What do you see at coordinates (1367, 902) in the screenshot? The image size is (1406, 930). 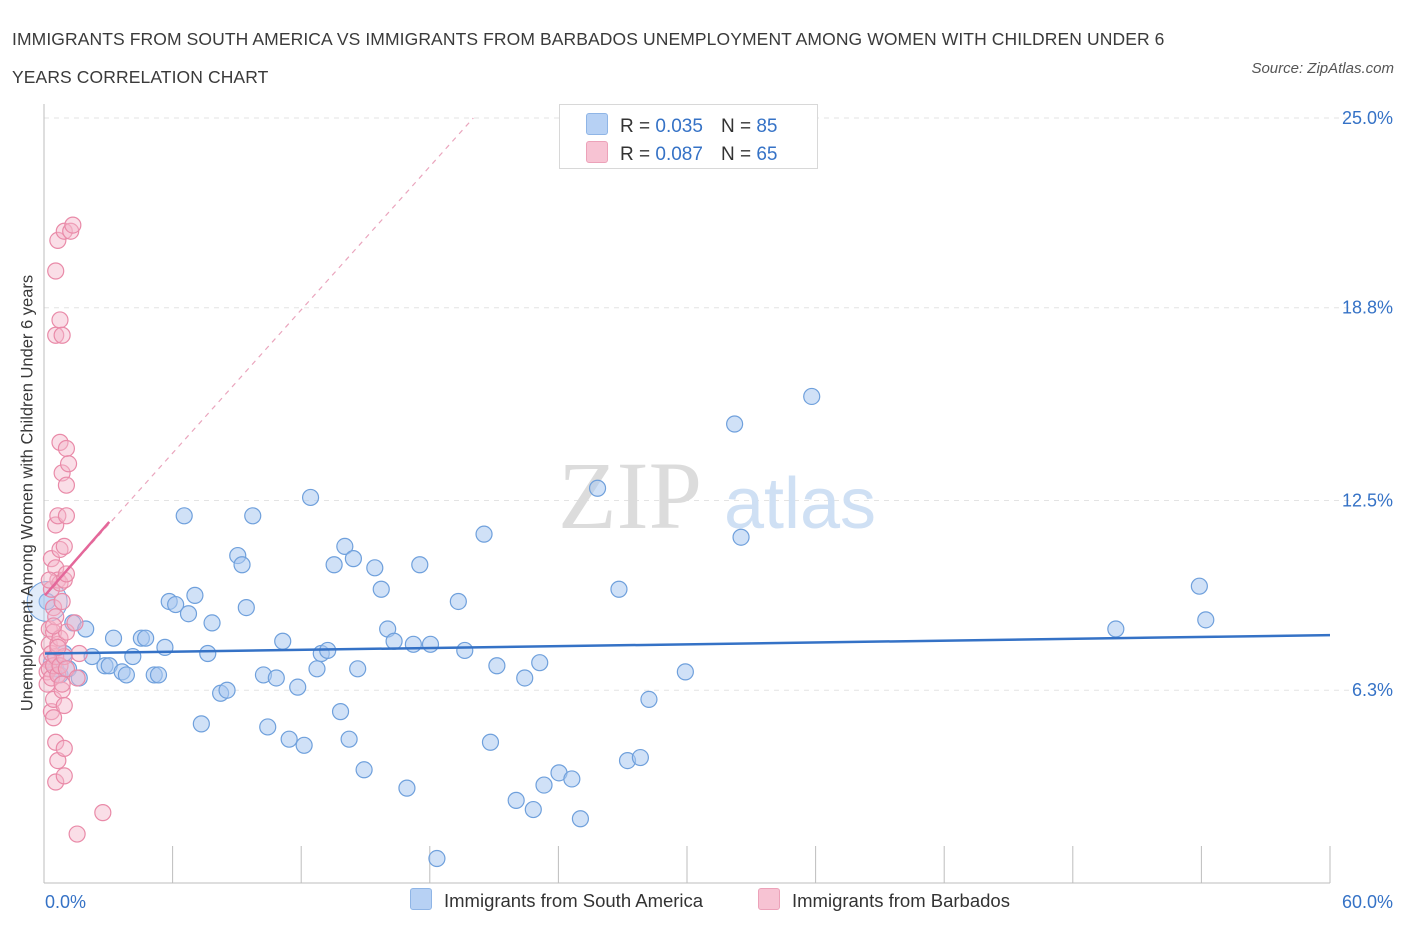 I see `x-tick-label: 60.0%` at bounding box center [1367, 902].